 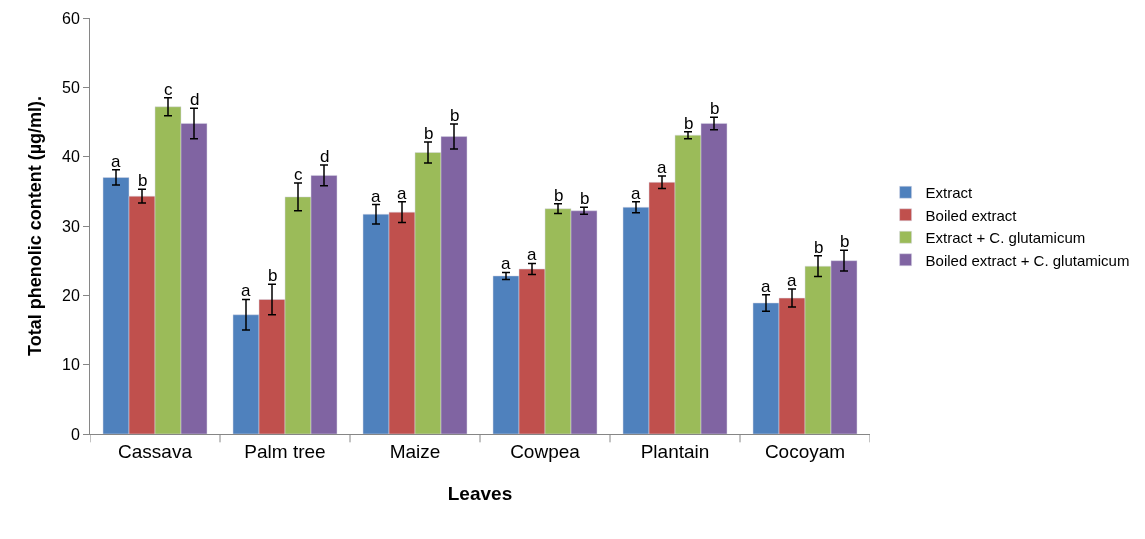 What do you see at coordinates (75, 434) in the screenshot?
I see `y-tick-label: 0` at bounding box center [75, 434].